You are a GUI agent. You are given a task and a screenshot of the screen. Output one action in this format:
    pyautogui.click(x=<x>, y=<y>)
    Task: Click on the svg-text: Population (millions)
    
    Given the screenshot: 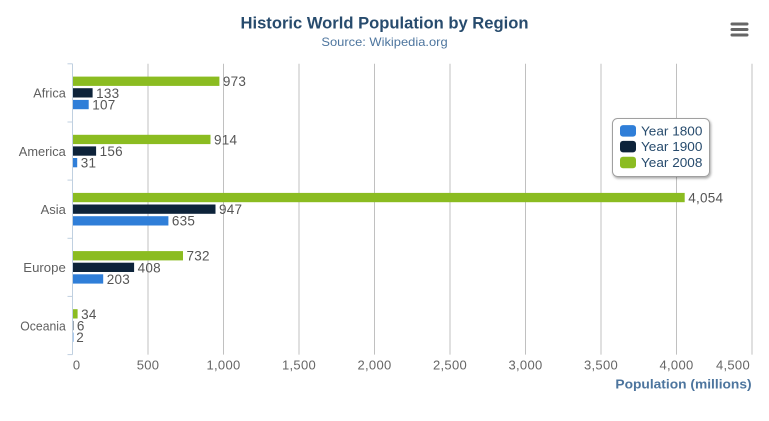 What is the action you would take?
    pyautogui.click(x=683, y=384)
    